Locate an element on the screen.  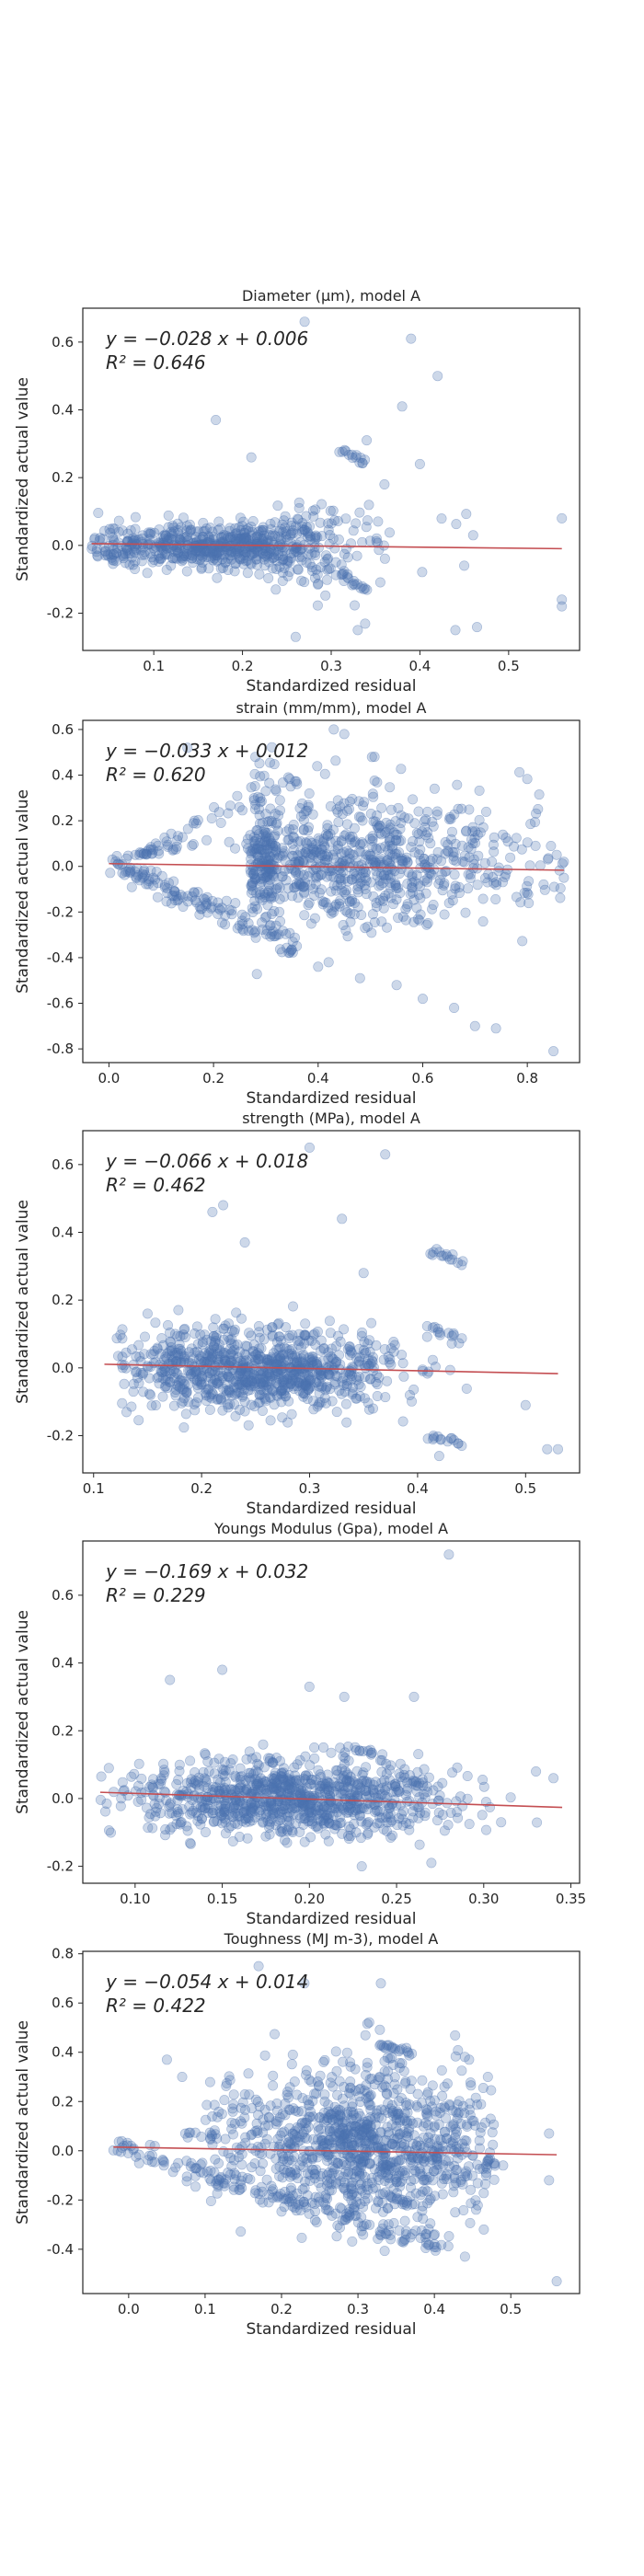
x-tick-label: 0.4 is located at coordinates (418, 1488).